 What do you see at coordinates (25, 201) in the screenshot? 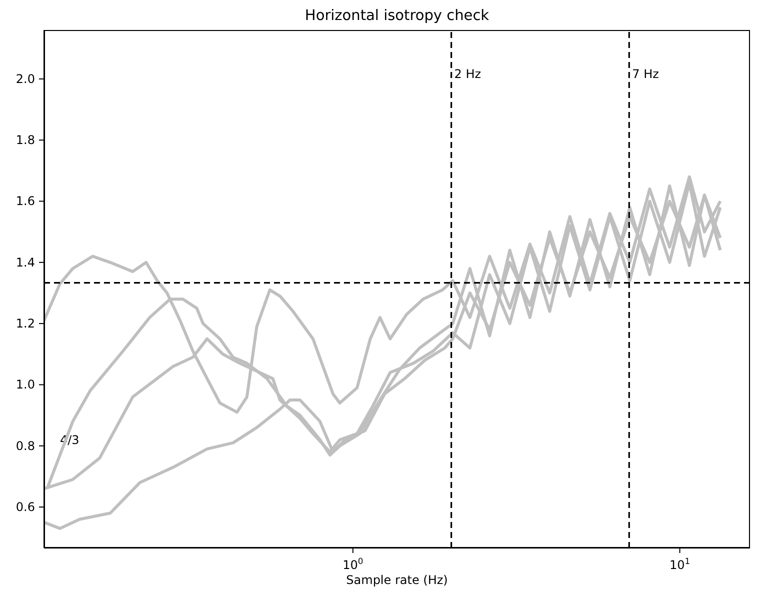
I see `y-tick-label: 1.6` at bounding box center [25, 201].